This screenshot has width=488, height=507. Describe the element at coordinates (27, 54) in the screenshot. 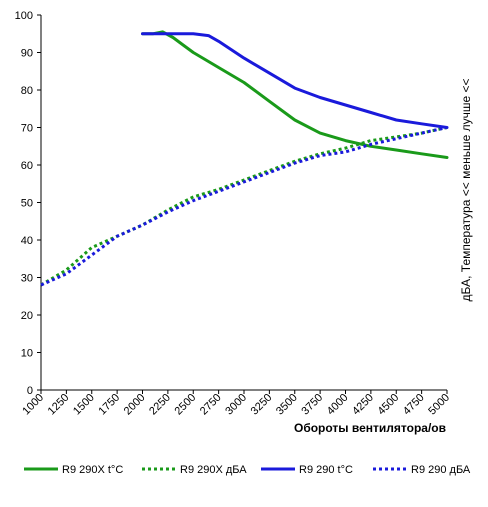

I see `y-tick-label: 90` at that location.